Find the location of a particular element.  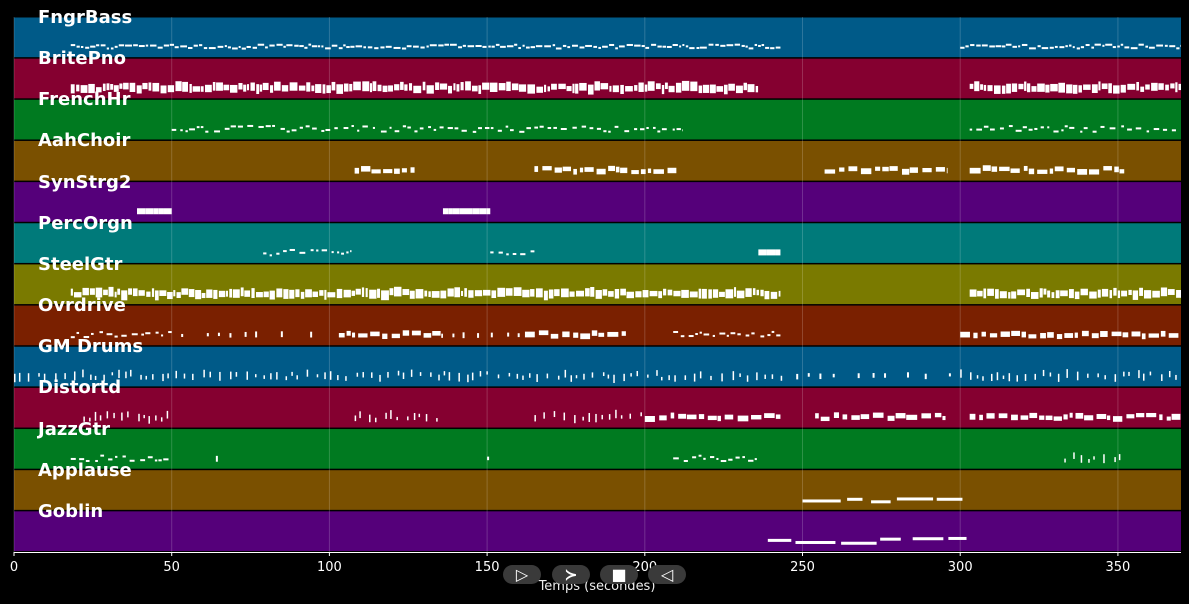

prev-button: ◁ is located at coordinates (667, 574).